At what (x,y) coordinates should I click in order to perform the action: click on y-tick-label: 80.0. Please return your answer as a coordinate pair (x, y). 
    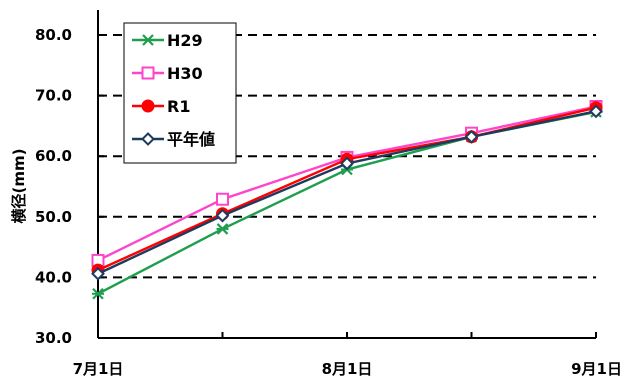
    Looking at the image, I should click on (53, 35).